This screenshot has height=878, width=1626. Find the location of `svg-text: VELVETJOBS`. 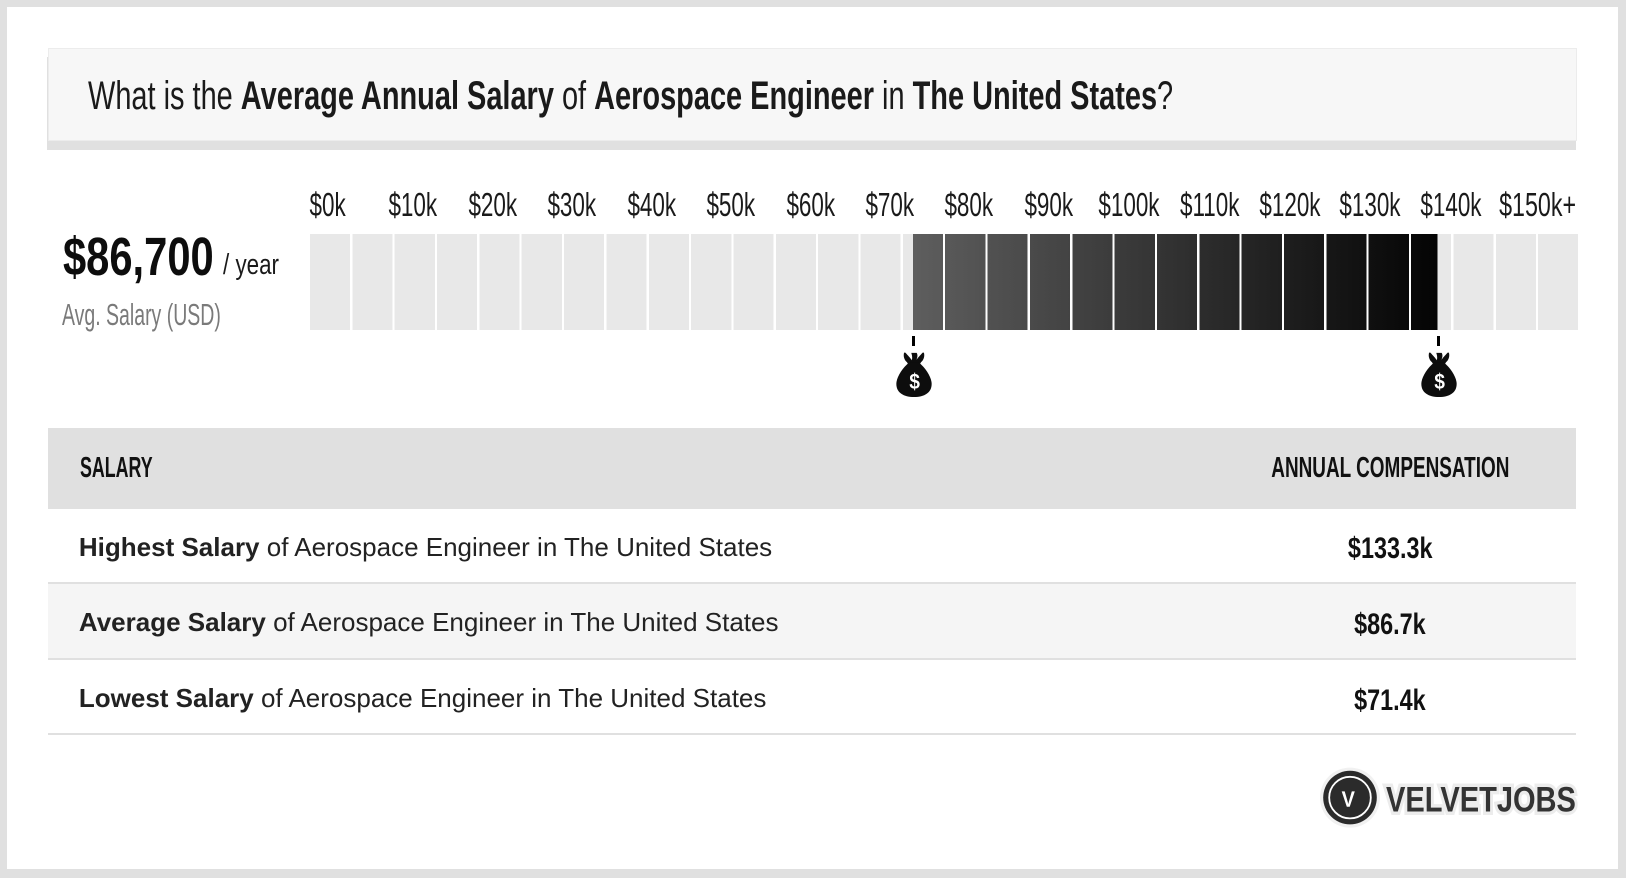

svg-text: VELVETJOBS is located at coordinates (1481, 799).